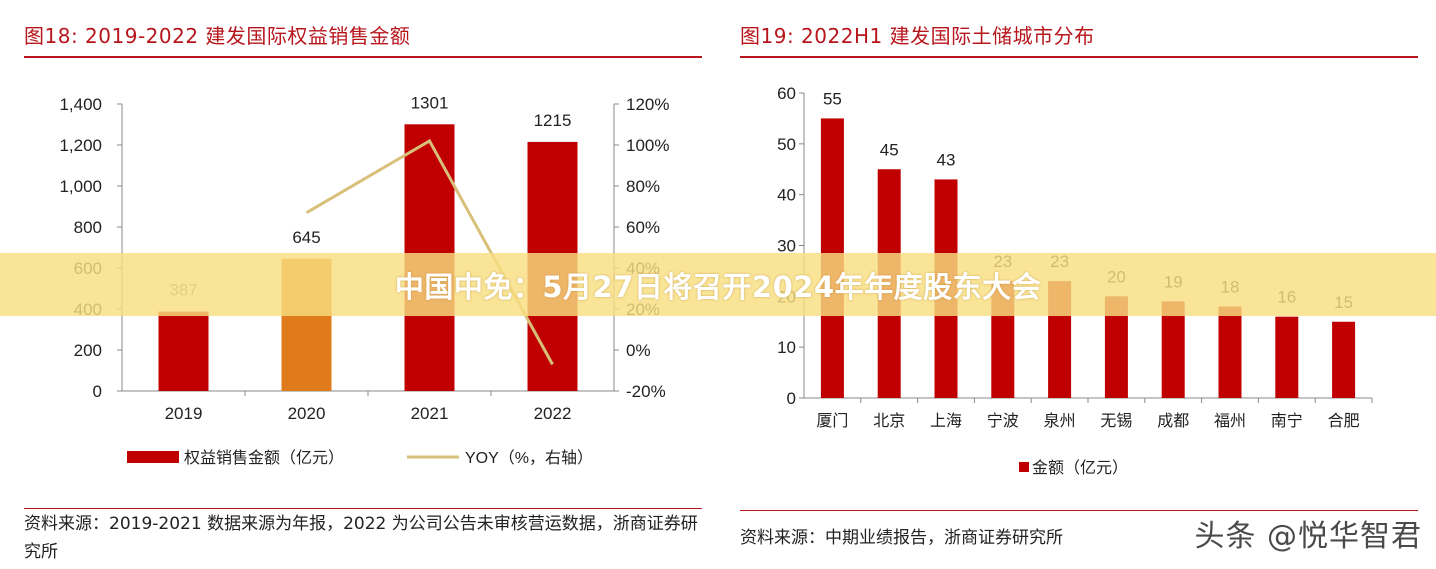 The width and height of the screenshot is (1436, 569). Describe the element at coordinates (647, 104) in the screenshot. I see `y2-tick-label: 120%` at that location.